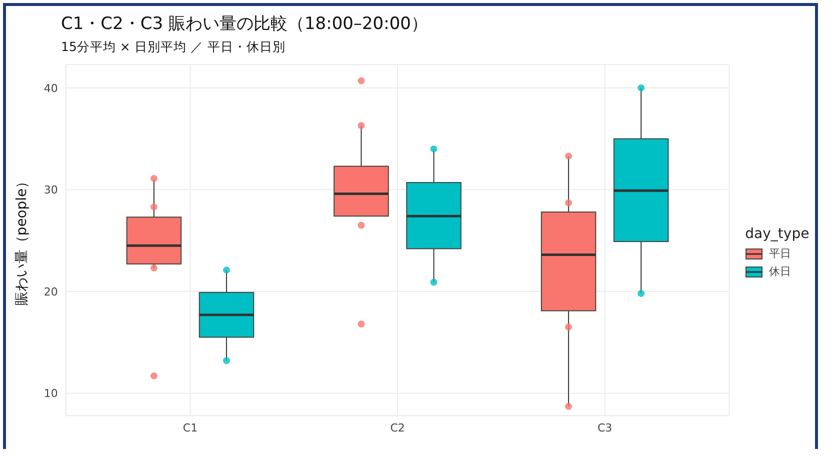 The image size is (837, 462). I want to click on chart-title: C1・C2・C3 賑わい量の比較（18:00–20:00）, so click(244, 24).